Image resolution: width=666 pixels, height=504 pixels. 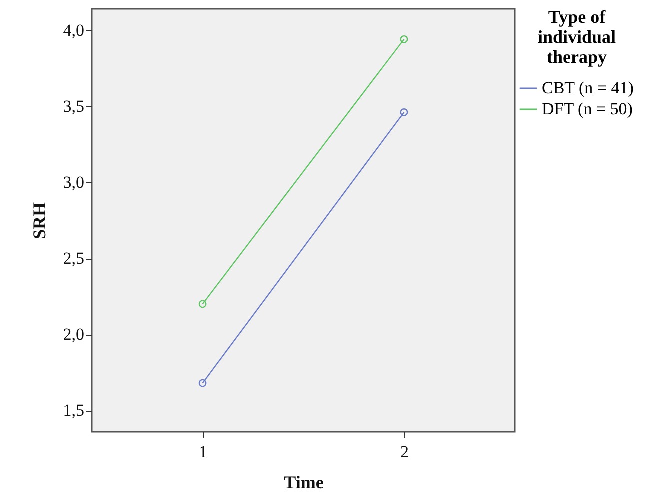 What do you see at coordinates (73, 334) in the screenshot?
I see `y-tick-label: 2,0` at bounding box center [73, 334].